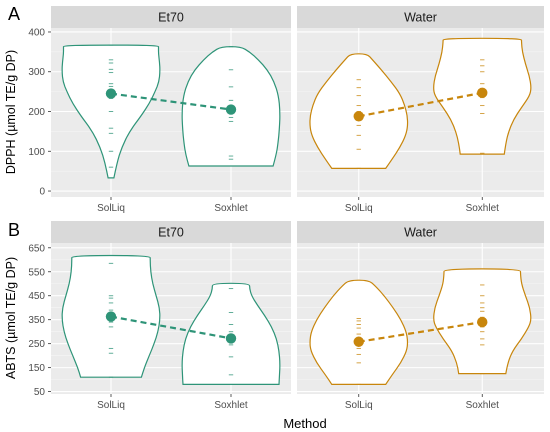 This screenshot has height=432, width=550. What do you see at coordinates (36, 32) in the screenshot?
I see `y-tick-label: 400` at bounding box center [36, 32].